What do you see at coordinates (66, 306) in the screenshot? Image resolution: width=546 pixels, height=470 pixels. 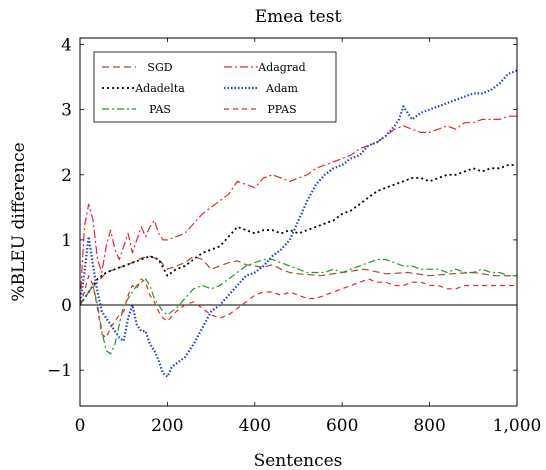 I see `y-tick-label: 0` at bounding box center [66, 306].